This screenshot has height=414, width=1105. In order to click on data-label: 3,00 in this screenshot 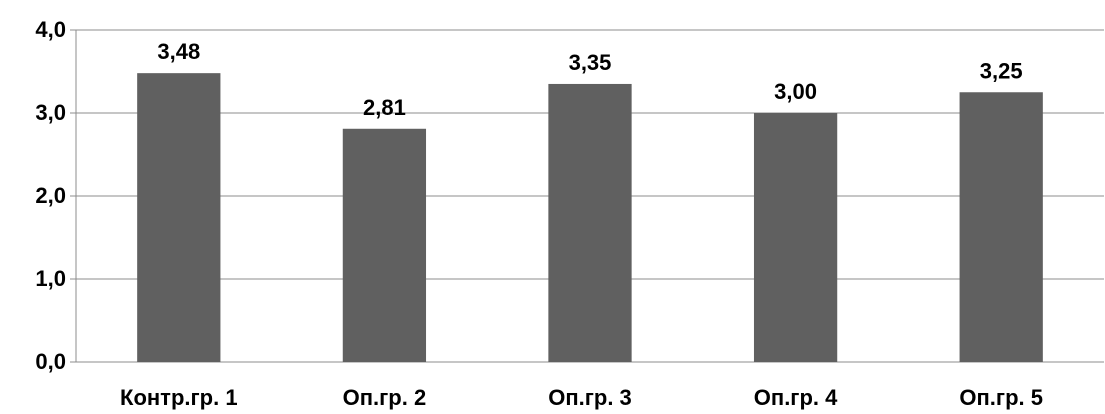, I will do `click(795, 91)`.